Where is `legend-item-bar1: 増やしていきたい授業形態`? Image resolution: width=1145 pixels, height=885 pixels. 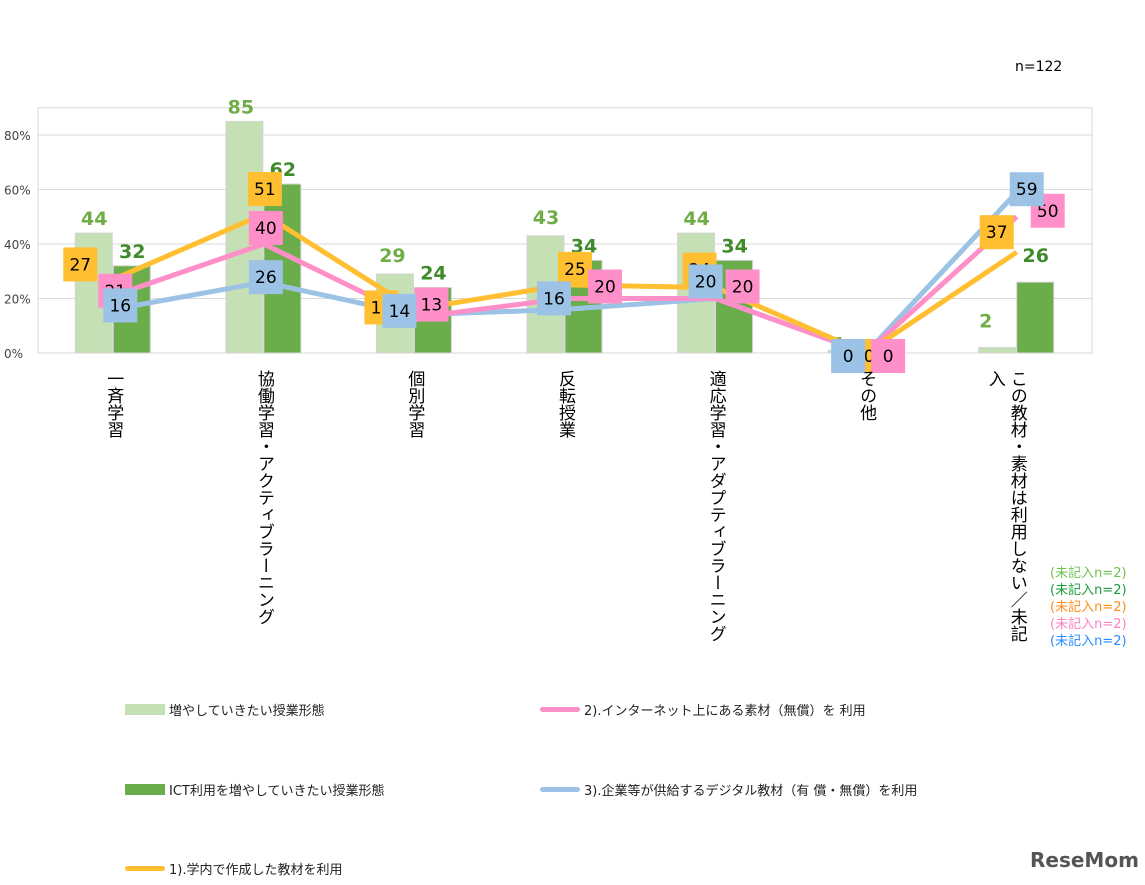 legend-item-bar1: 増やしていきたい授業形態 is located at coordinates (225, 709).